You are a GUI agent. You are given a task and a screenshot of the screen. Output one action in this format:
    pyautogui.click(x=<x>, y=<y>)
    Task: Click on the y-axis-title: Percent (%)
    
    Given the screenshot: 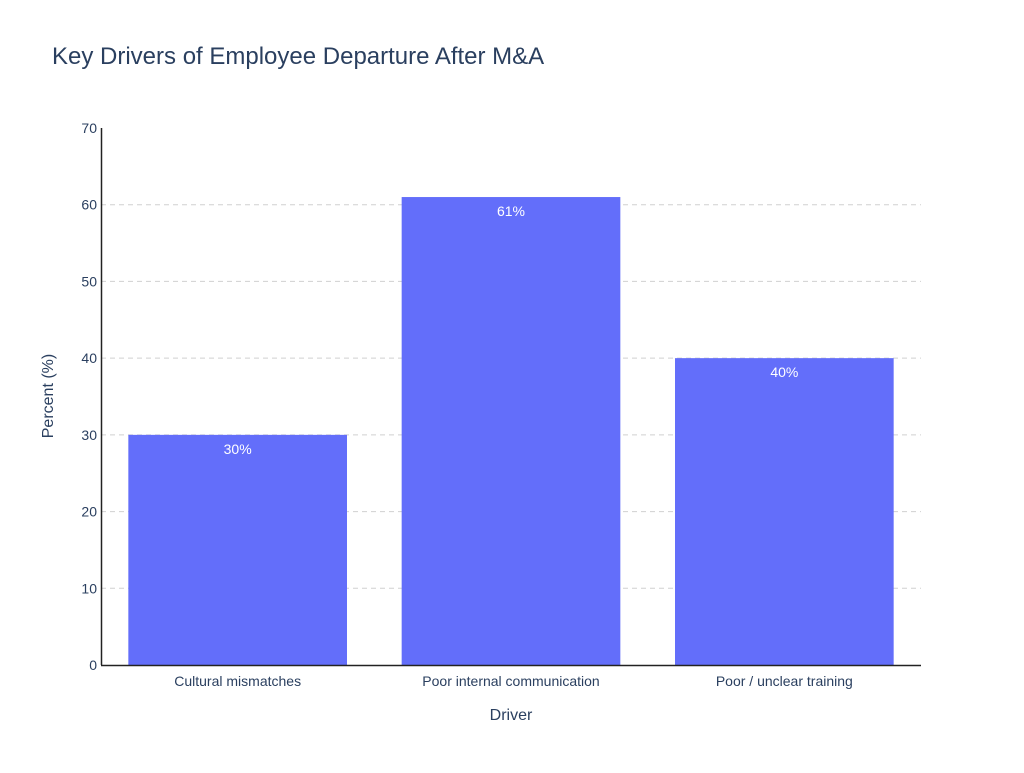 What is the action you would take?
    pyautogui.click(x=48, y=396)
    